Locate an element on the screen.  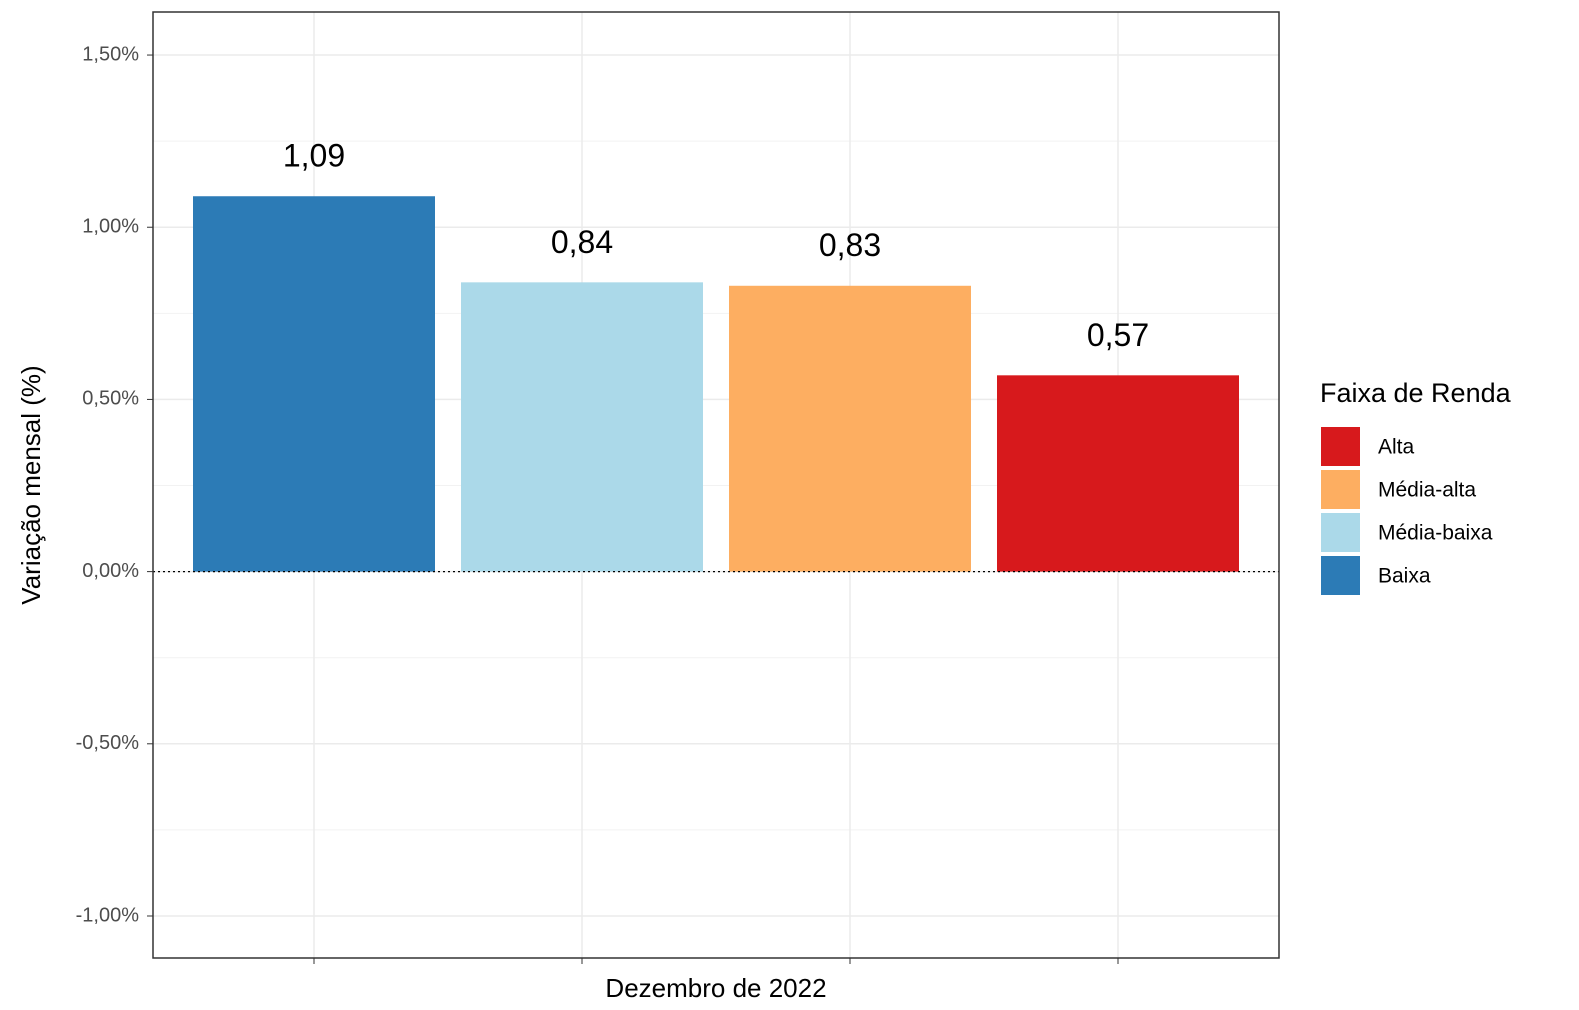
data-label: 0,83 is located at coordinates (850, 245).